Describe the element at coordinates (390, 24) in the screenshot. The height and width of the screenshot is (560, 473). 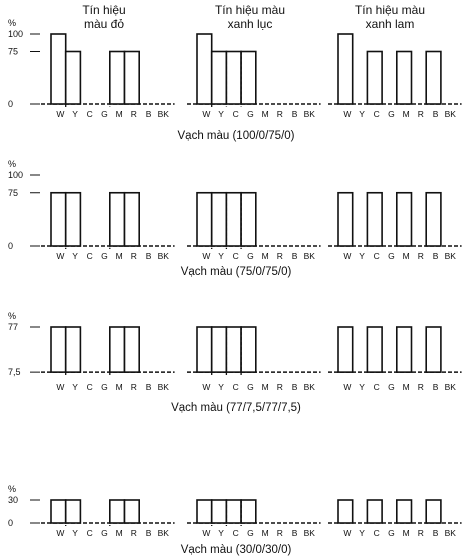
I see `header-blue-line2: xanh lam` at that location.